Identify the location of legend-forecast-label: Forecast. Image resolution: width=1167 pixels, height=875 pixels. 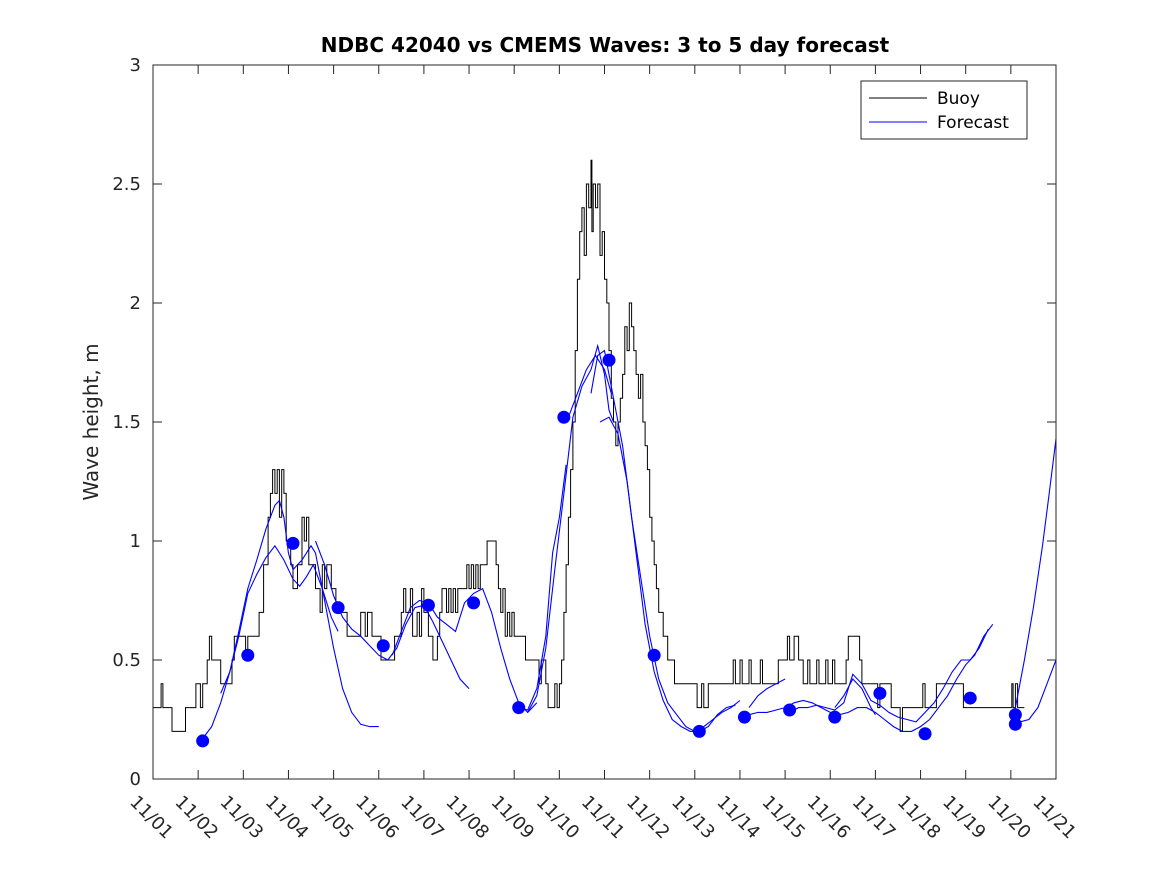
(973, 123).